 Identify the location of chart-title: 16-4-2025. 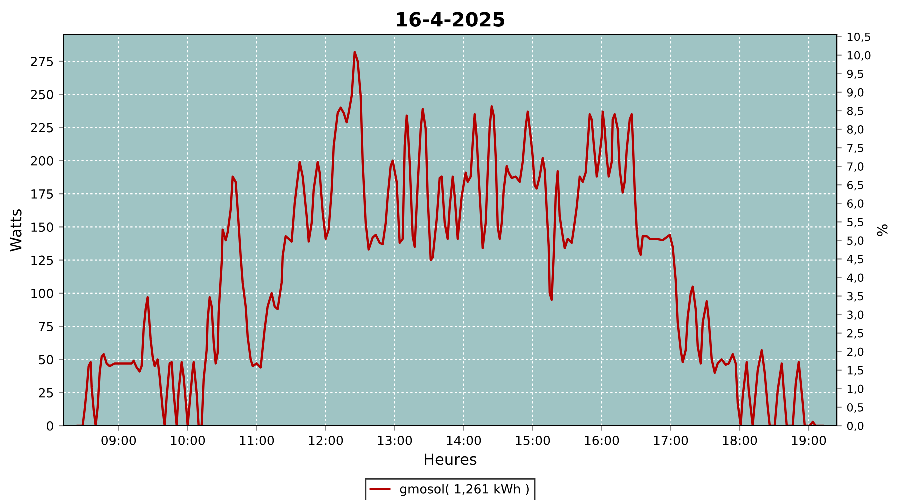
(451, 19).